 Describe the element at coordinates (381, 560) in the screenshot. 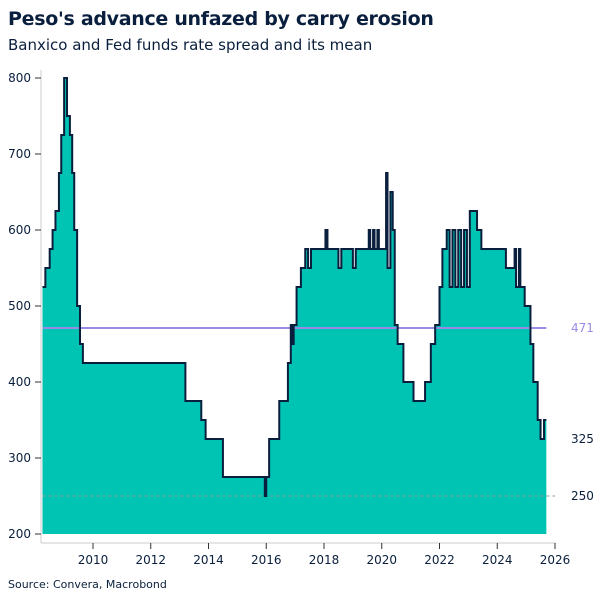

I see `x-tick-label: 2020` at that location.